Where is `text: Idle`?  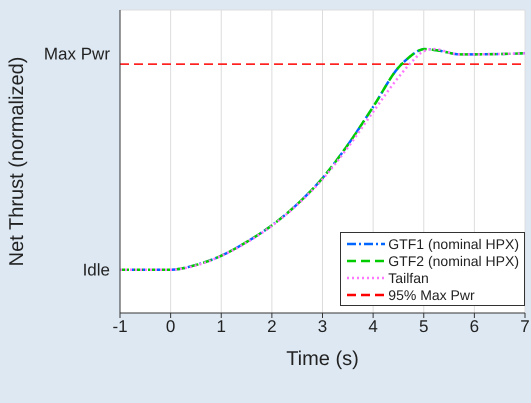 text: Idle is located at coordinates (96, 270).